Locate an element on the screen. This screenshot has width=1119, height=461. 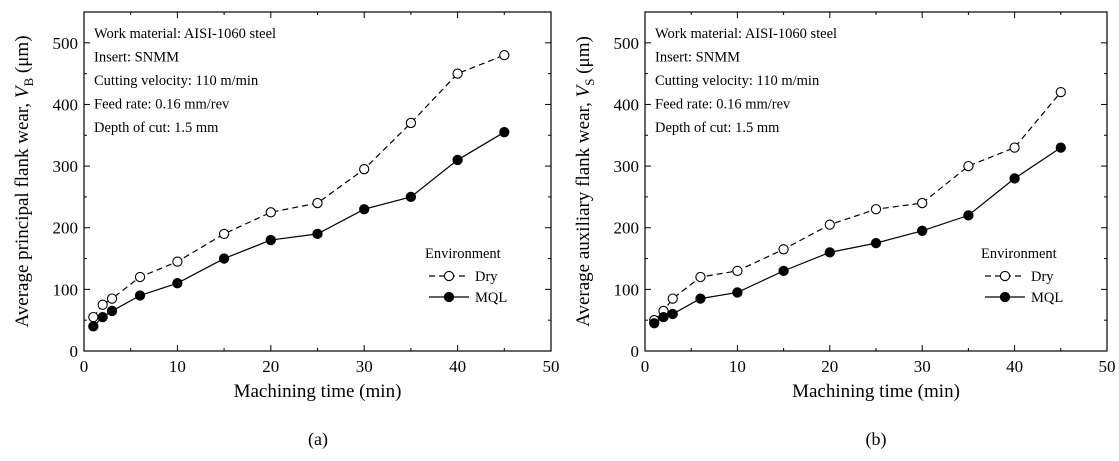
y-axis-label: Average principal flank wear, VB (μm) is located at coordinates (24, 181).